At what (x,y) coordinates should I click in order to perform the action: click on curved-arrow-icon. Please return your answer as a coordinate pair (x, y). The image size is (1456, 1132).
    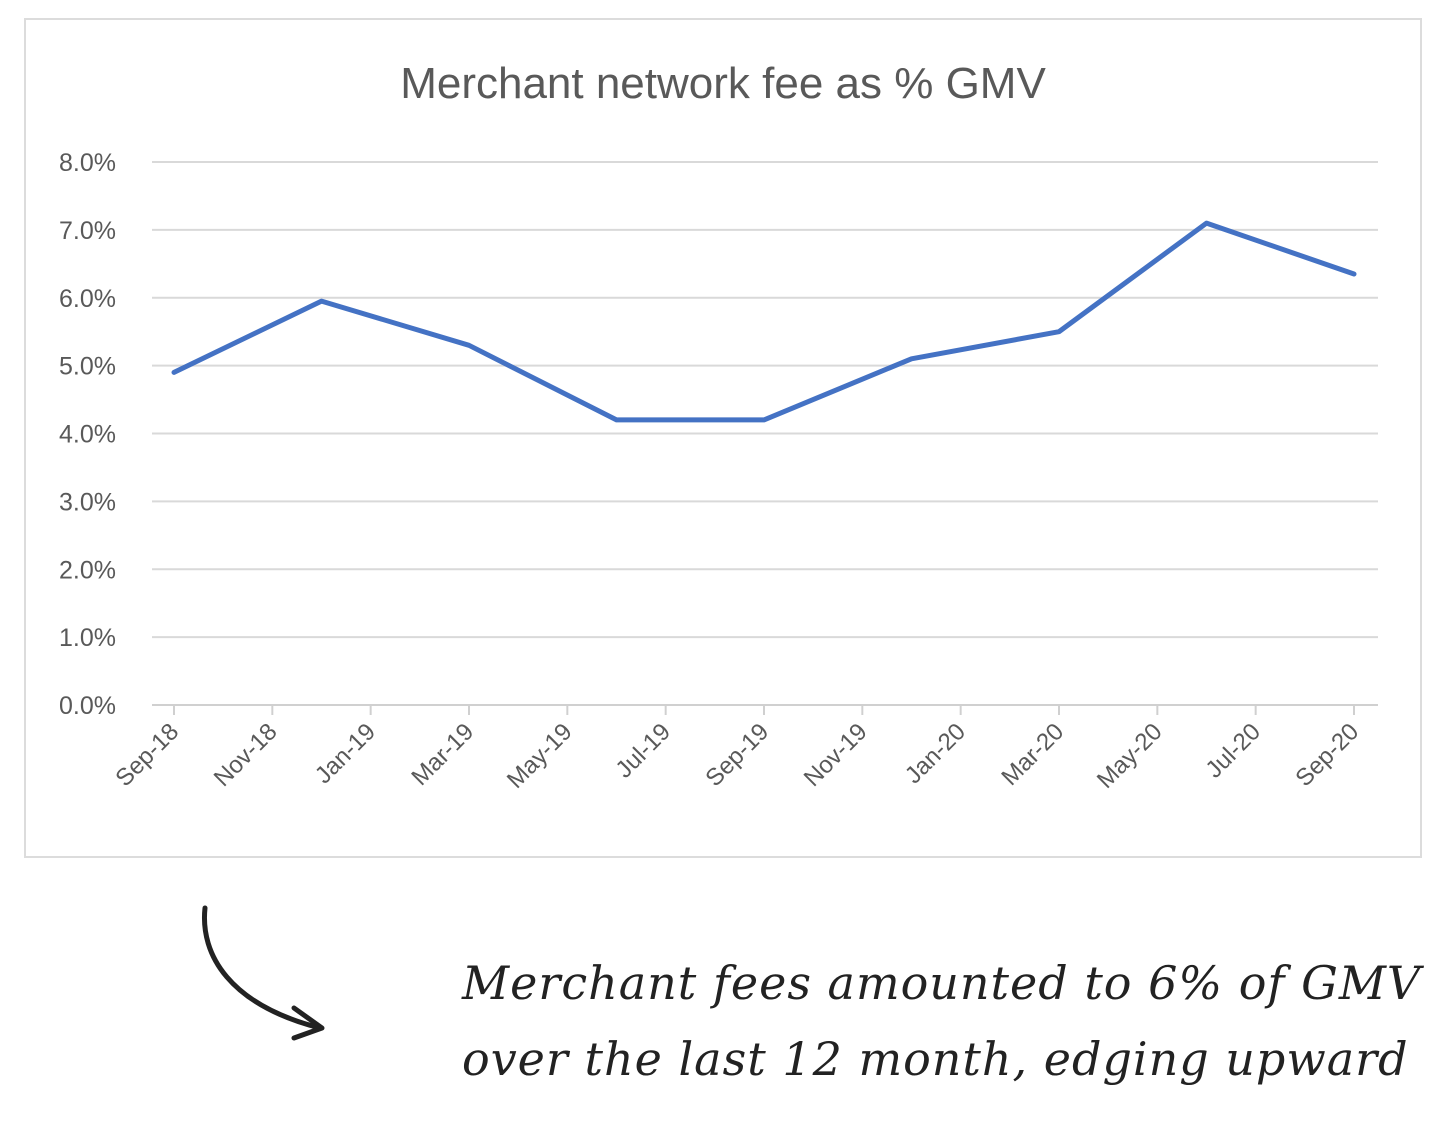
    Looking at the image, I should click on (263, 973).